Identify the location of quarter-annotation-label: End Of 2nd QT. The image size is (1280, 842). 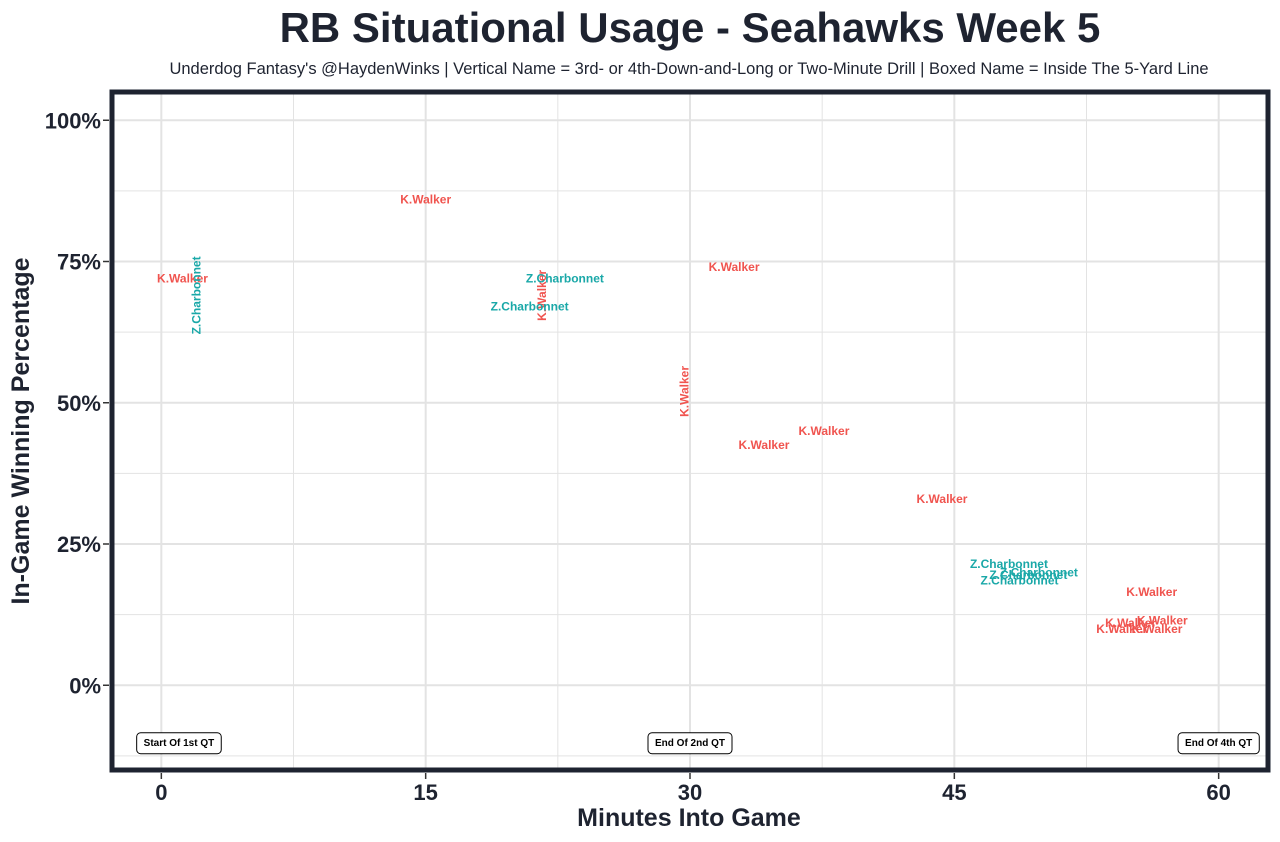
(690, 743).